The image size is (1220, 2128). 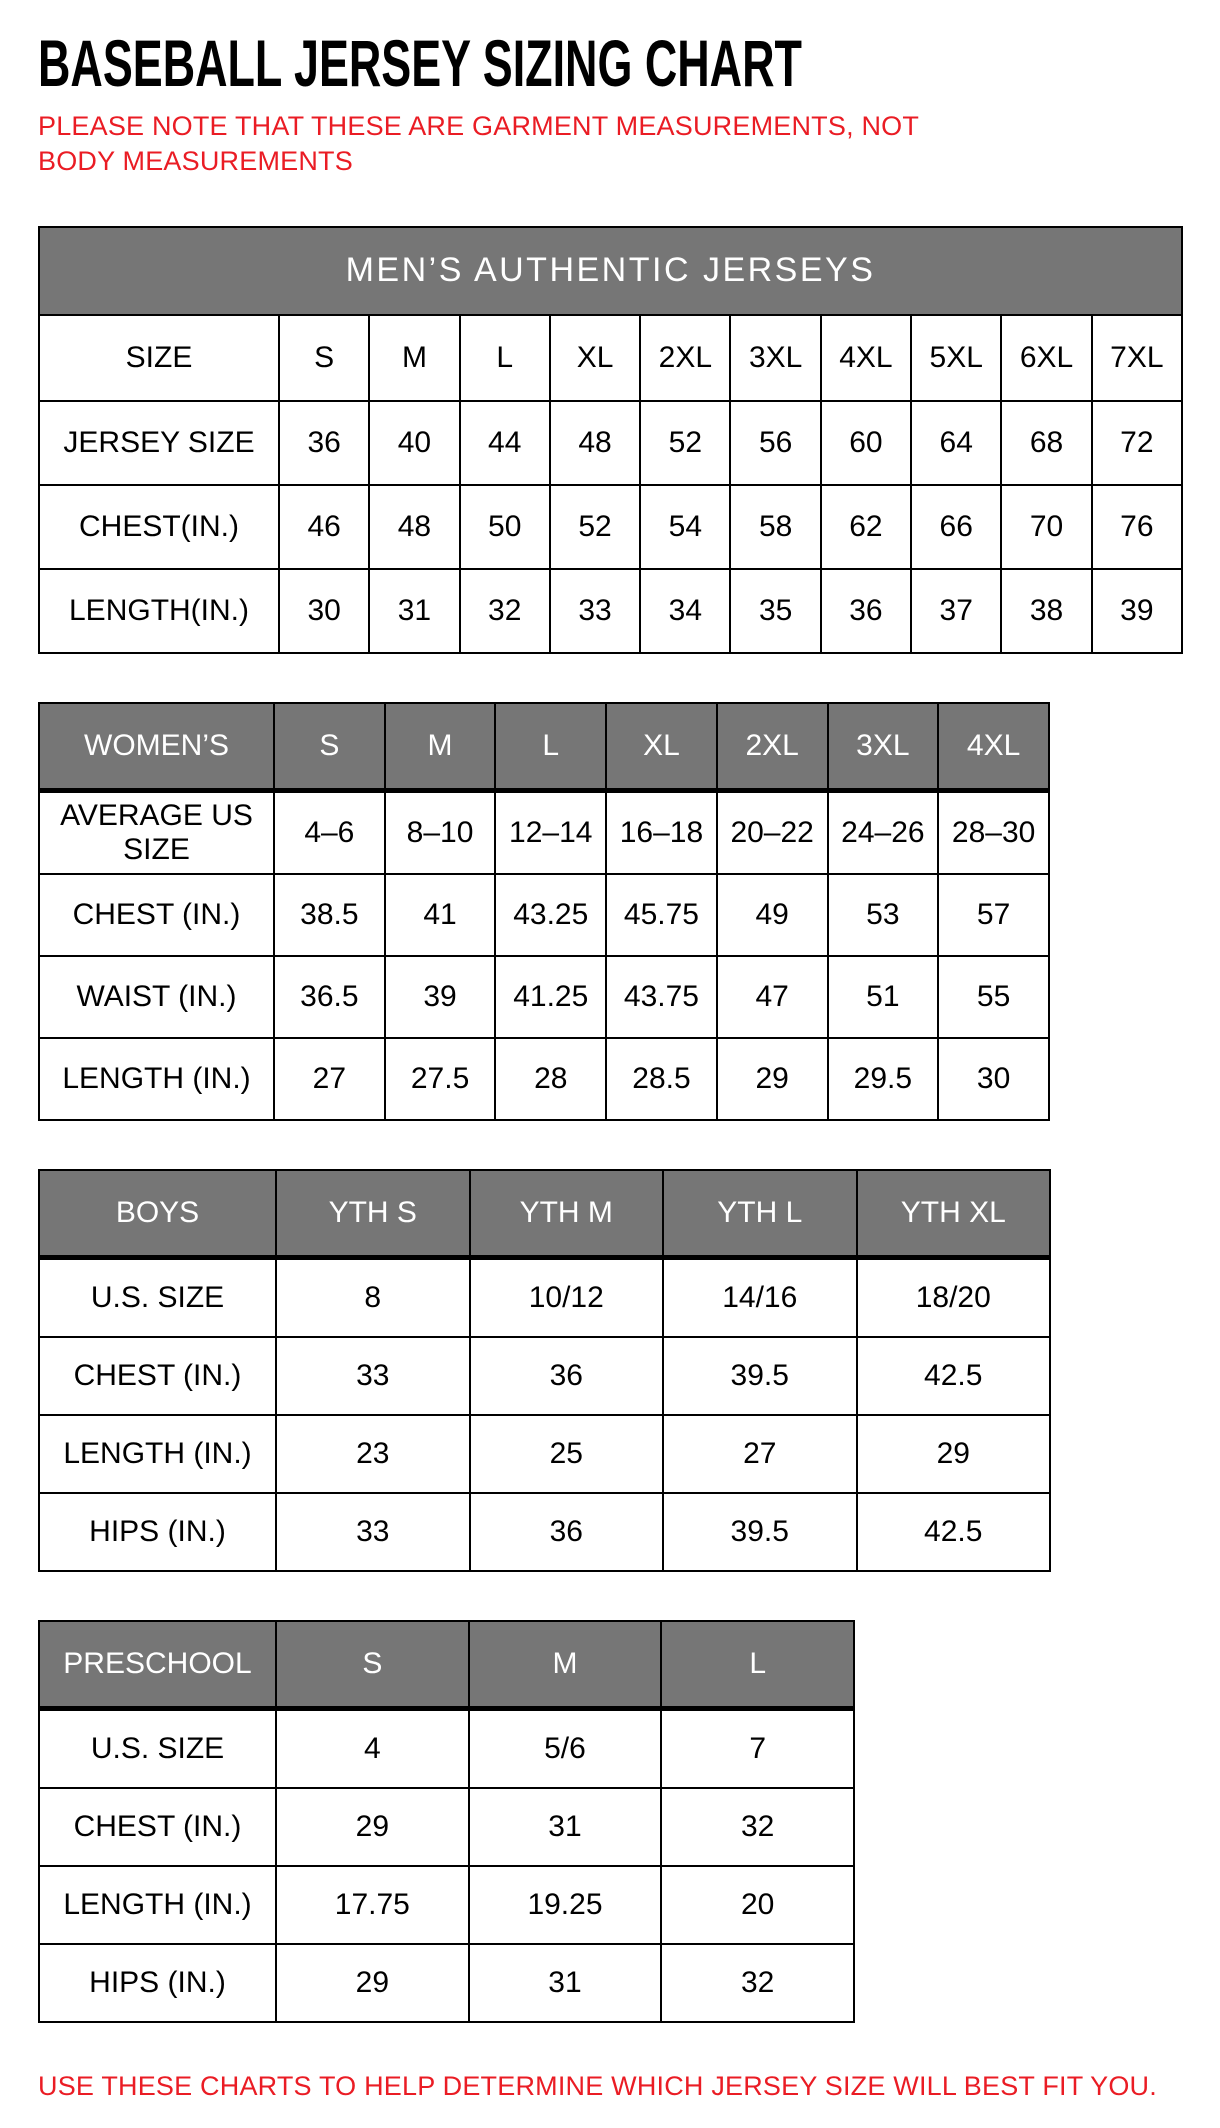 What do you see at coordinates (551, 914) in the screenshot?
I see `data-cell: 43.25` at bounding box center [551, 914].